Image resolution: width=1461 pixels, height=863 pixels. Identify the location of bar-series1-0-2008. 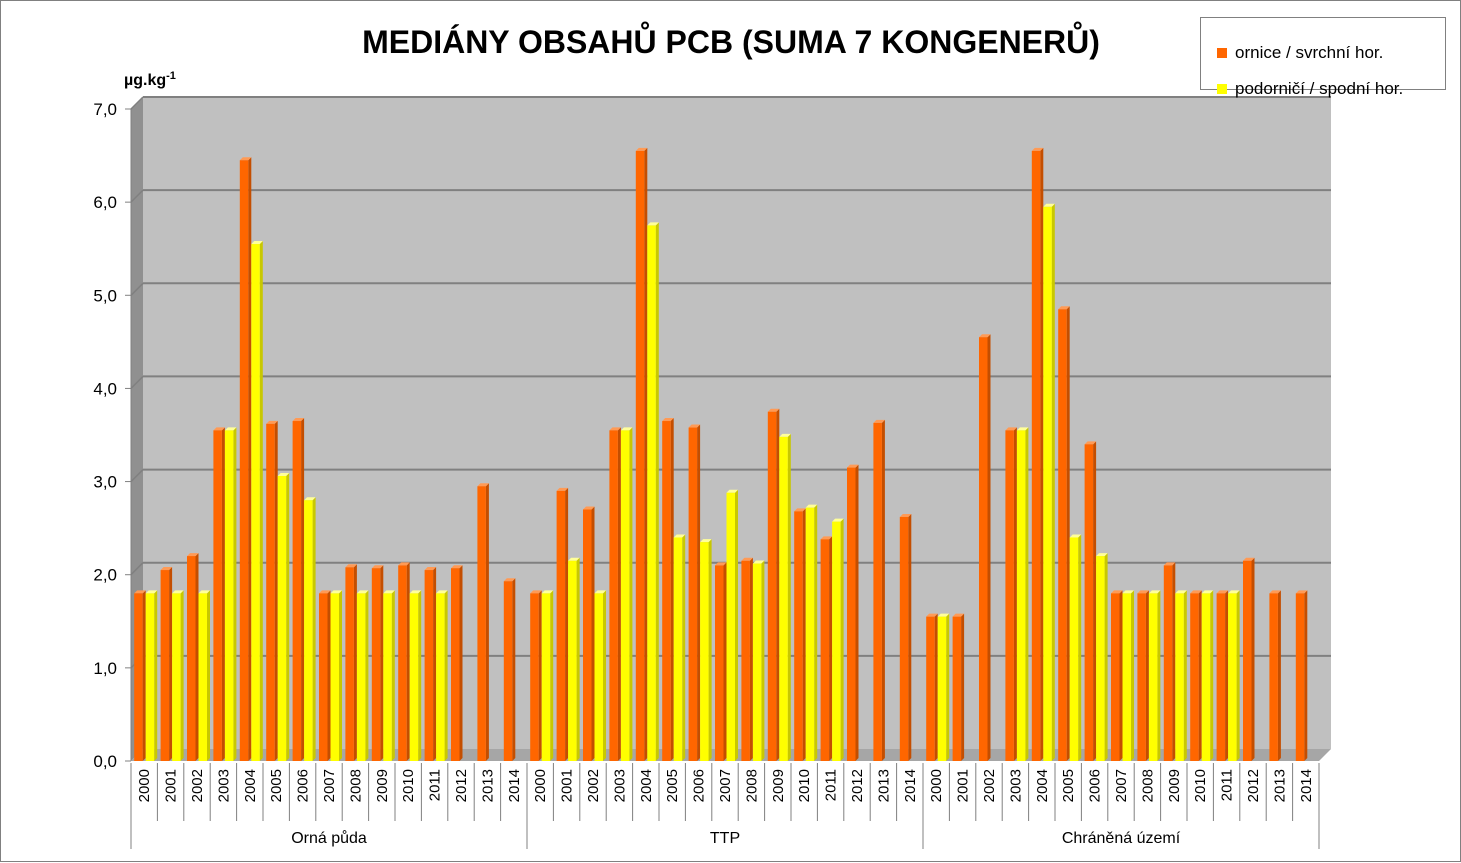
(351, 662).